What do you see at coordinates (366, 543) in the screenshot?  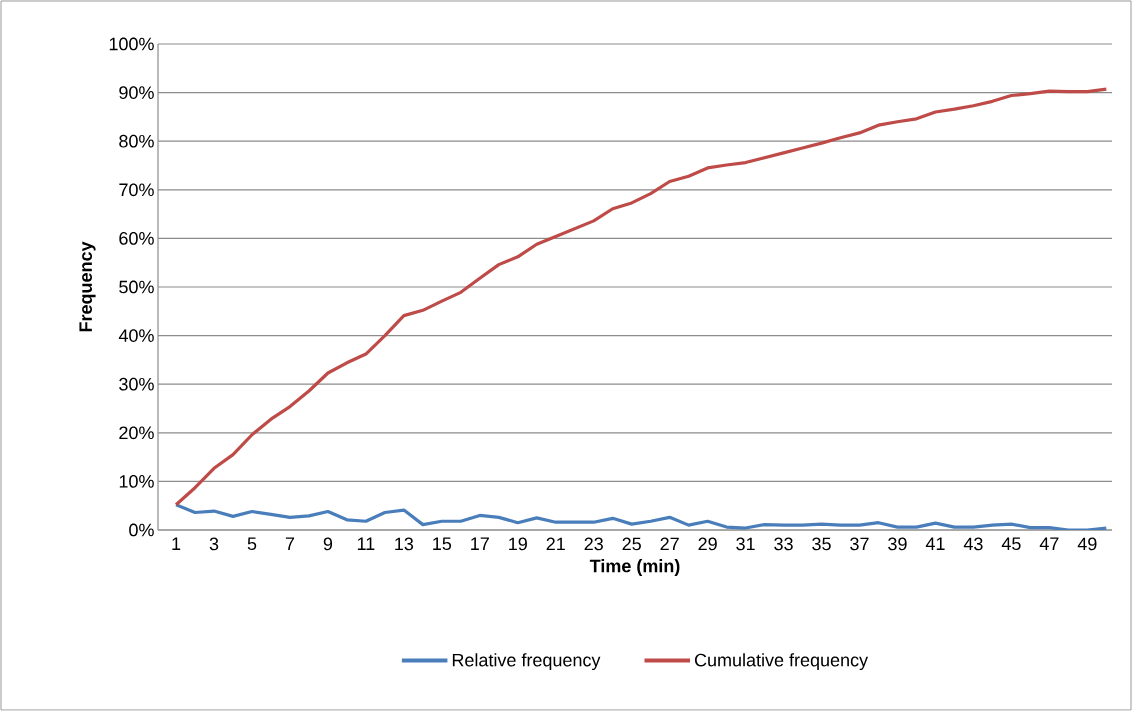 I see `x-tick-label: 11` at bounding box center [366, 543].